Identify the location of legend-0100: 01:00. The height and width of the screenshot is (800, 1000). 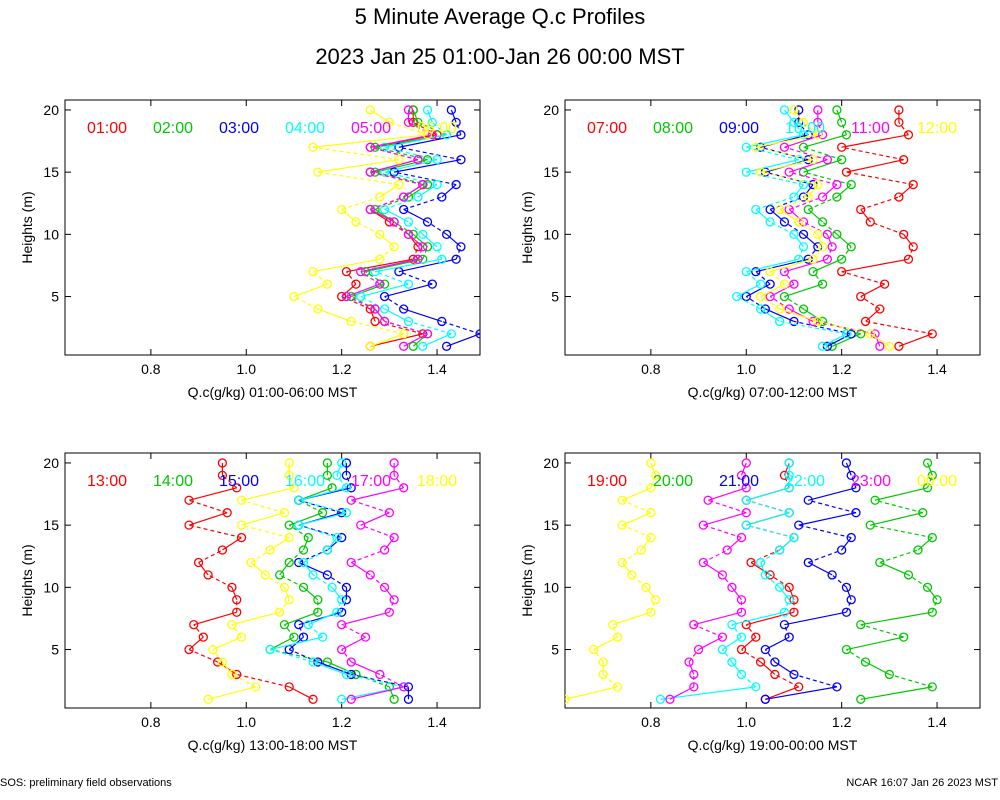
(107, 128).